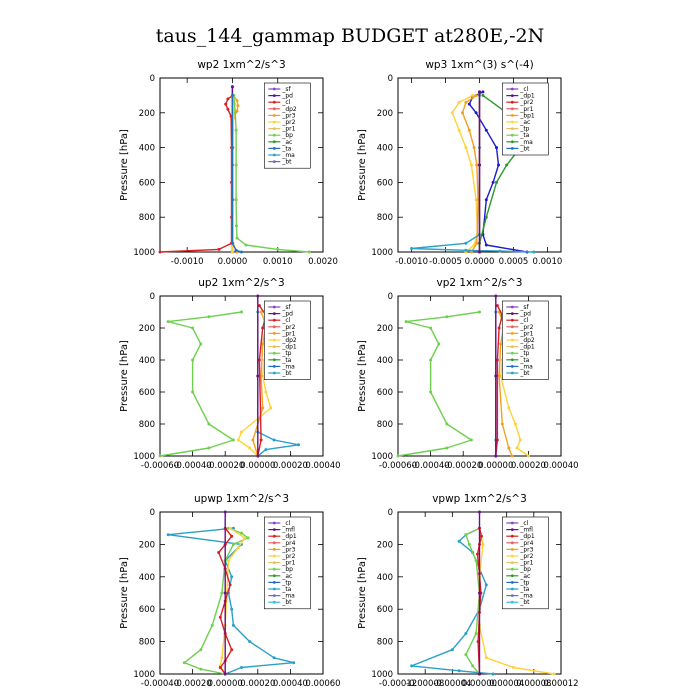 The image size is (700, 700). I want to click on legend-entry: _ma, so click(288, 155).